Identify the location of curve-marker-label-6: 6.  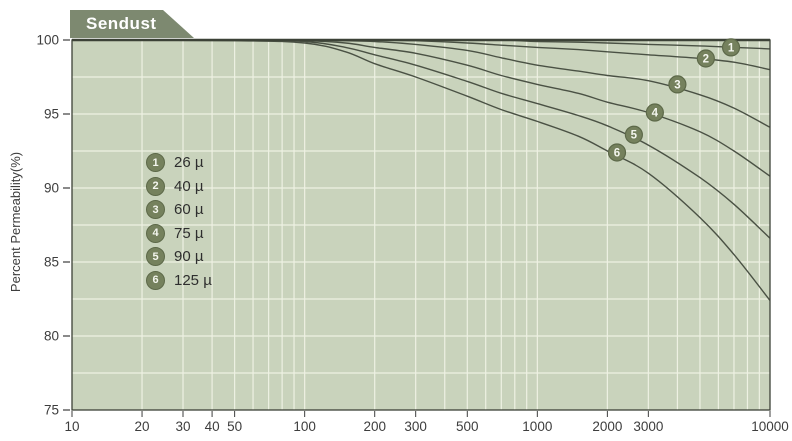
(617, 153).